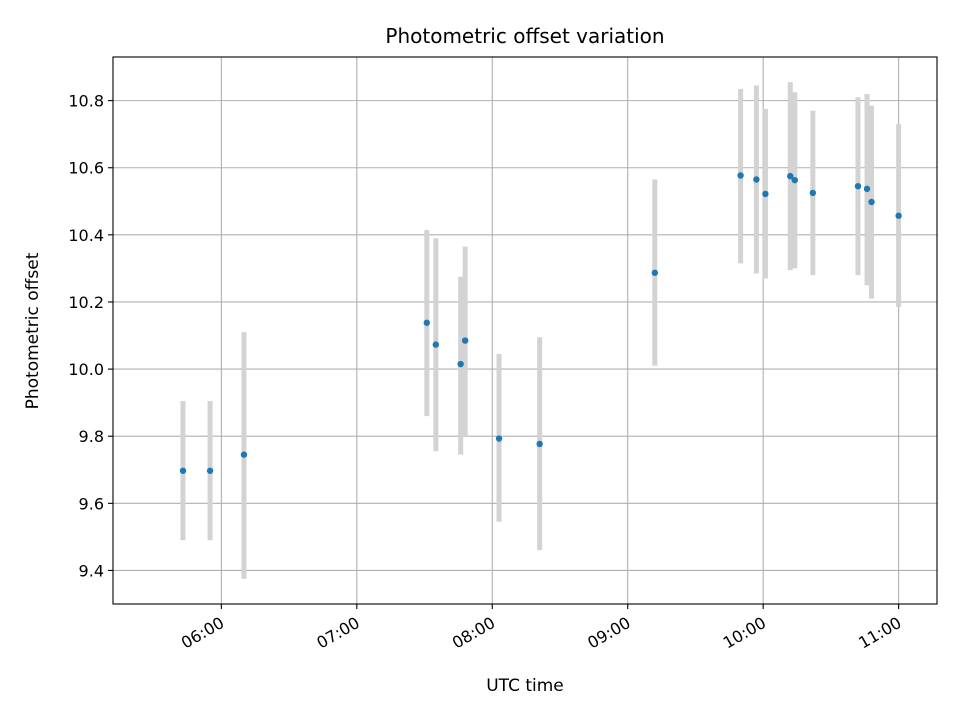 Image resolution: width=960 pixels, height=720 pixels. I want to click on y-axis: 9.4 9.6 9.8 10.0 10.2 10.4 10.6 10.8, so click(90, 336).